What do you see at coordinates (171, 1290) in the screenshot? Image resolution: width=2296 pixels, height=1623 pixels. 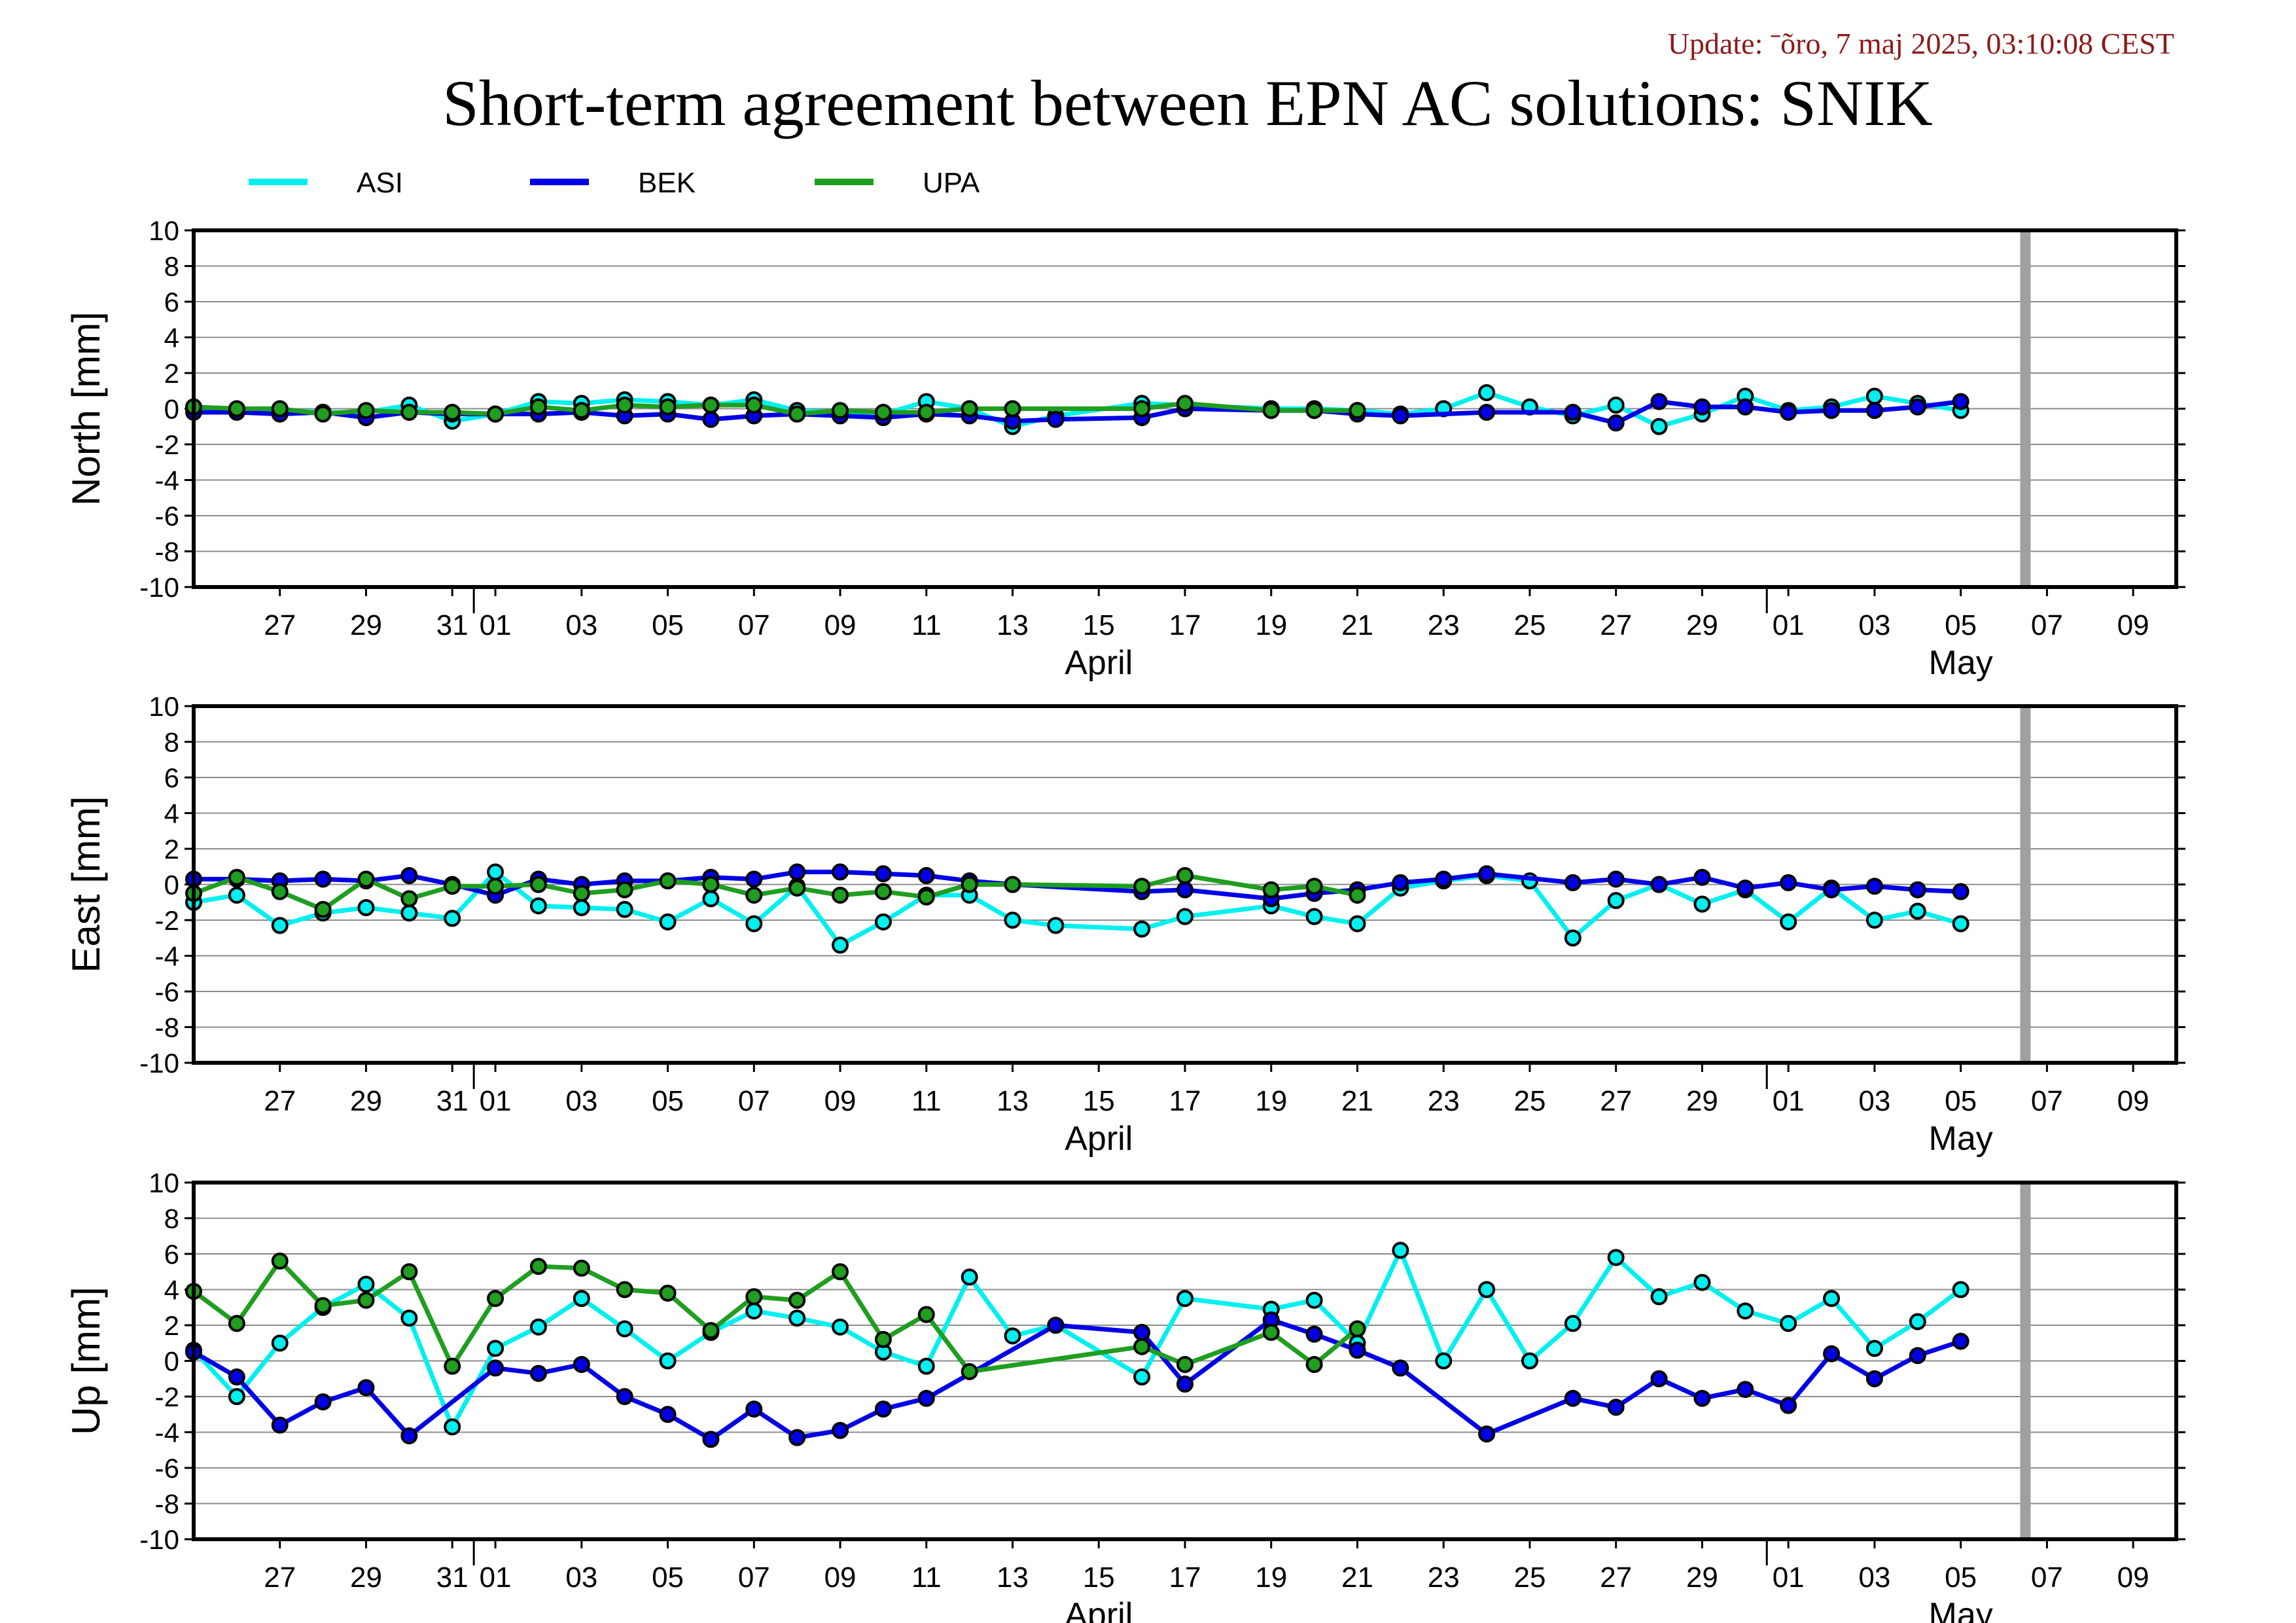 I see `y-tick-label: 4` at bounding box center [171, 1290].